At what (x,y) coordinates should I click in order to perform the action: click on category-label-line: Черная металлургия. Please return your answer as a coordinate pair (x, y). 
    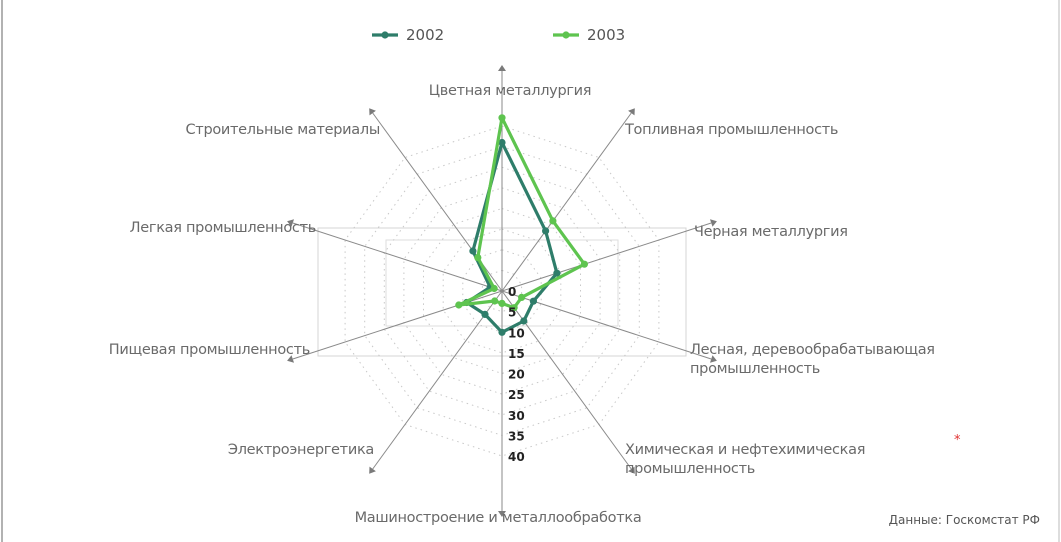
    Looking at the image, I should click on (771, 232).